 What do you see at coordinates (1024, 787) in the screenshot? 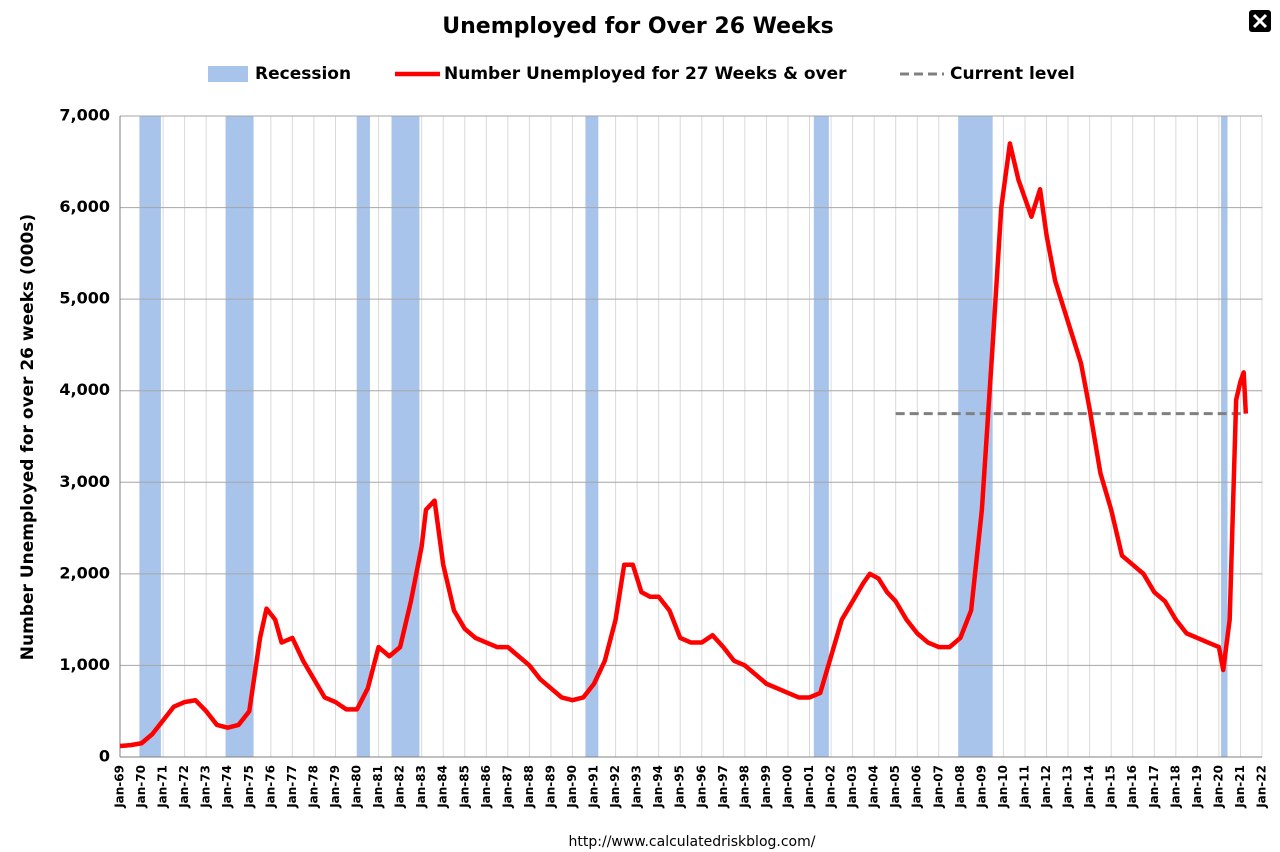
I see `x-tick-label: Jan-11` at bounding box center [1024, 787].